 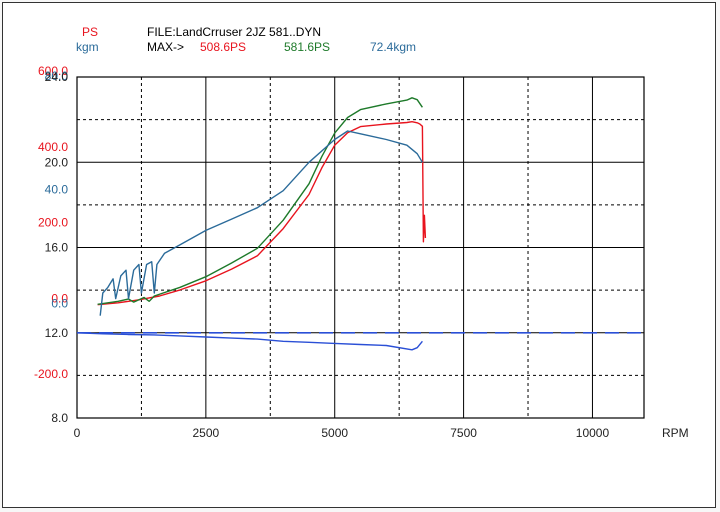 I want to click on max-kgm: 72.4kgm, so click(x=393, y=47).